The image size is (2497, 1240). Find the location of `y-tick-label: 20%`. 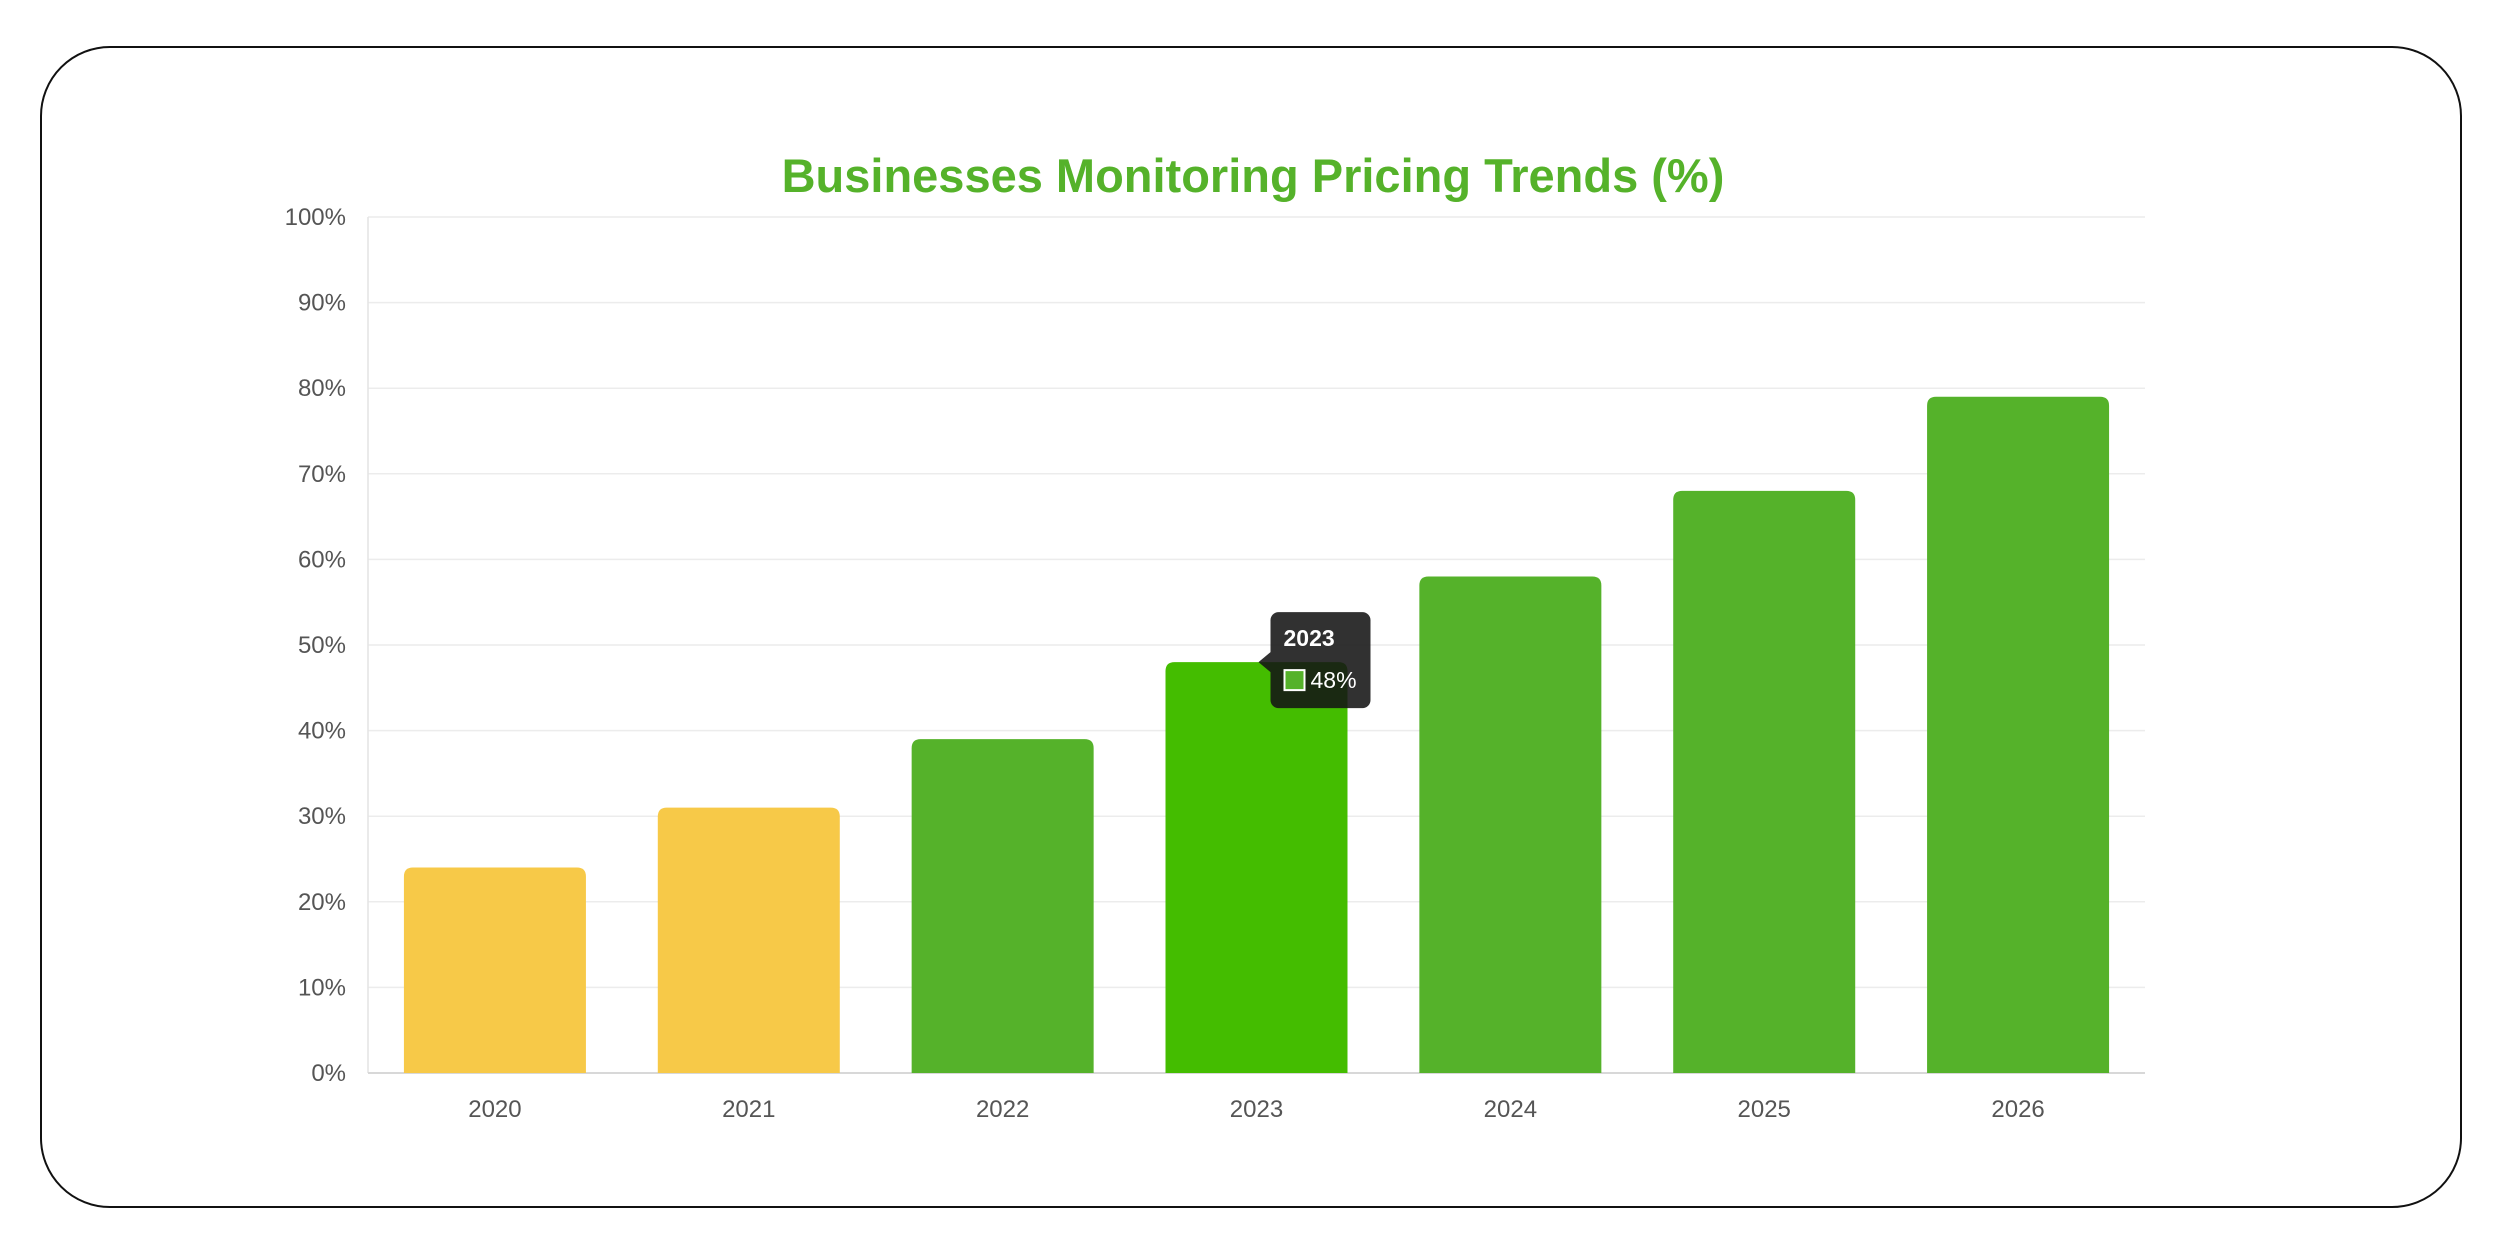

y-tick-label: 20% is located at coordinates (322, 902).